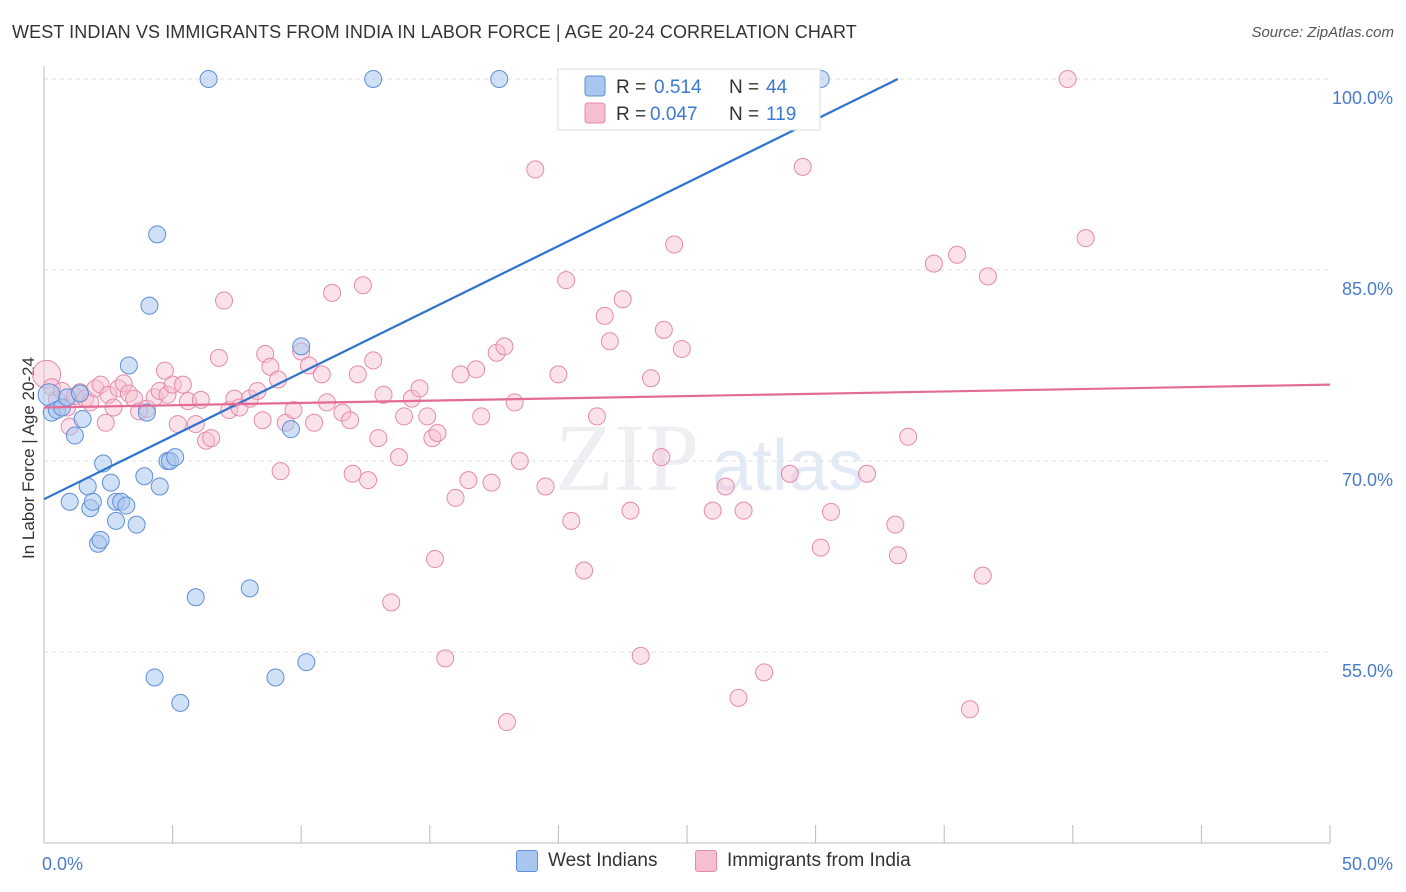 Image resolution: width=1406 pixels, height=892 pixels. I want to click on legend-n-value-pink: 119, so click(781, 114).